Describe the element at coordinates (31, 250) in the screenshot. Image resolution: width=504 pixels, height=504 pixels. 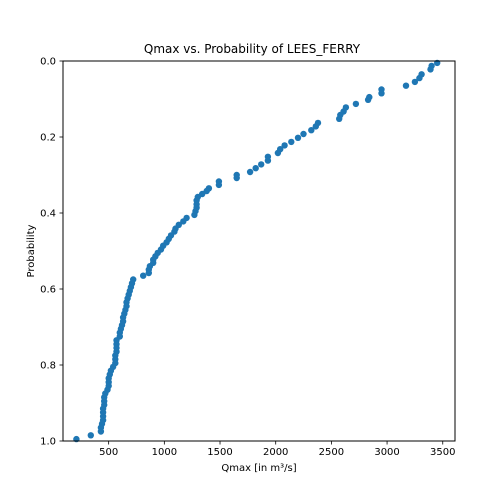
I see `y-axis-label: Probability` at that location.